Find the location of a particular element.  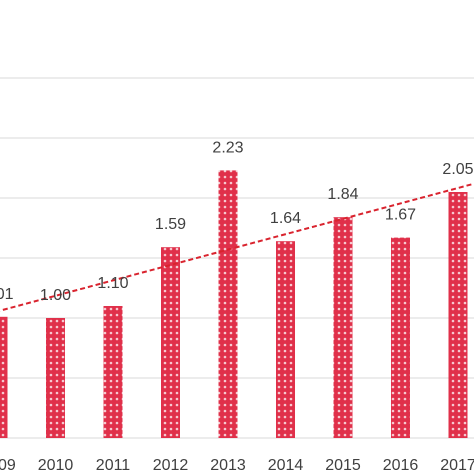

bar-2016 is located at coordinates (400, 337).